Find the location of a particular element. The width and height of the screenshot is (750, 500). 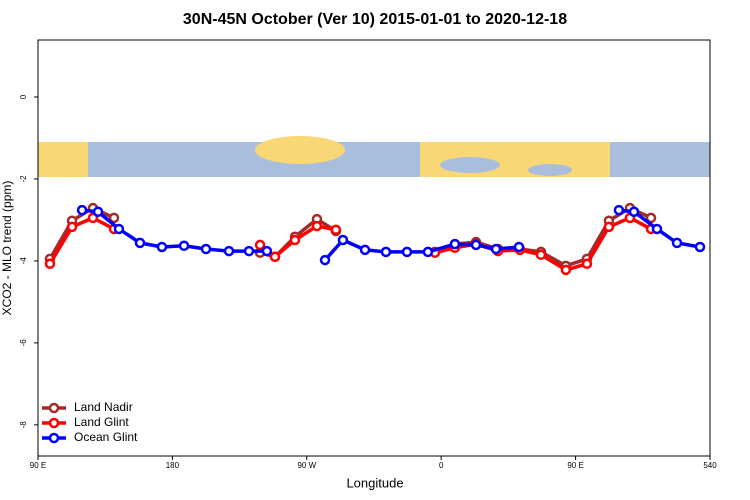

map-strip is located at coordinates (374, 156).